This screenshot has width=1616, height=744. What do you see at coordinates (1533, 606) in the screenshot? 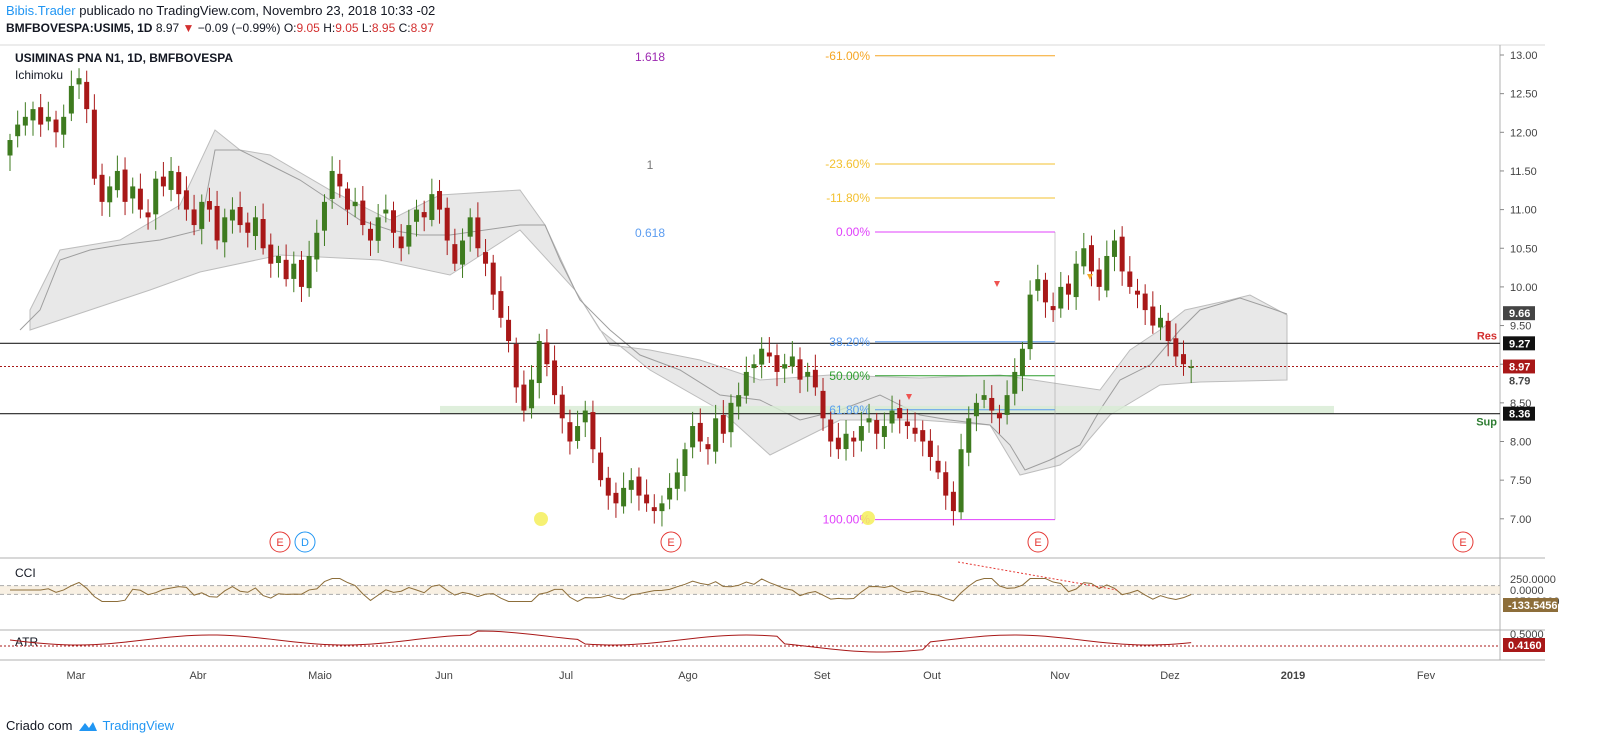
I see `cci-value-label: -133.5456` at bounding box center [1533, 606].